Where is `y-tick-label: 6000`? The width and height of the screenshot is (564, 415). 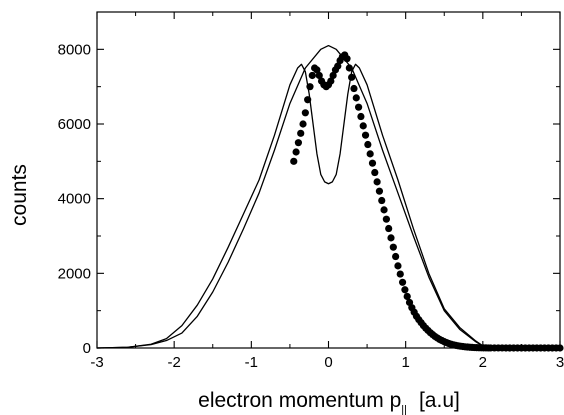 y-tick-label: 6000 is located at coordinates (74, 124).